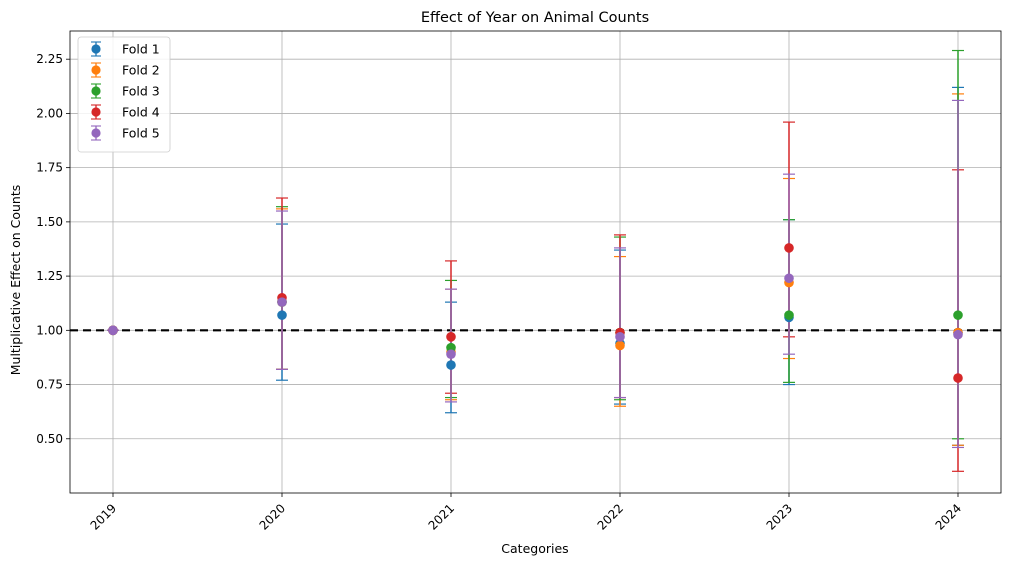  What do you see at coordinates (103, 516) in the screenshot?
I see `x-tick-label: 2019` at bounding box center [103, 516].